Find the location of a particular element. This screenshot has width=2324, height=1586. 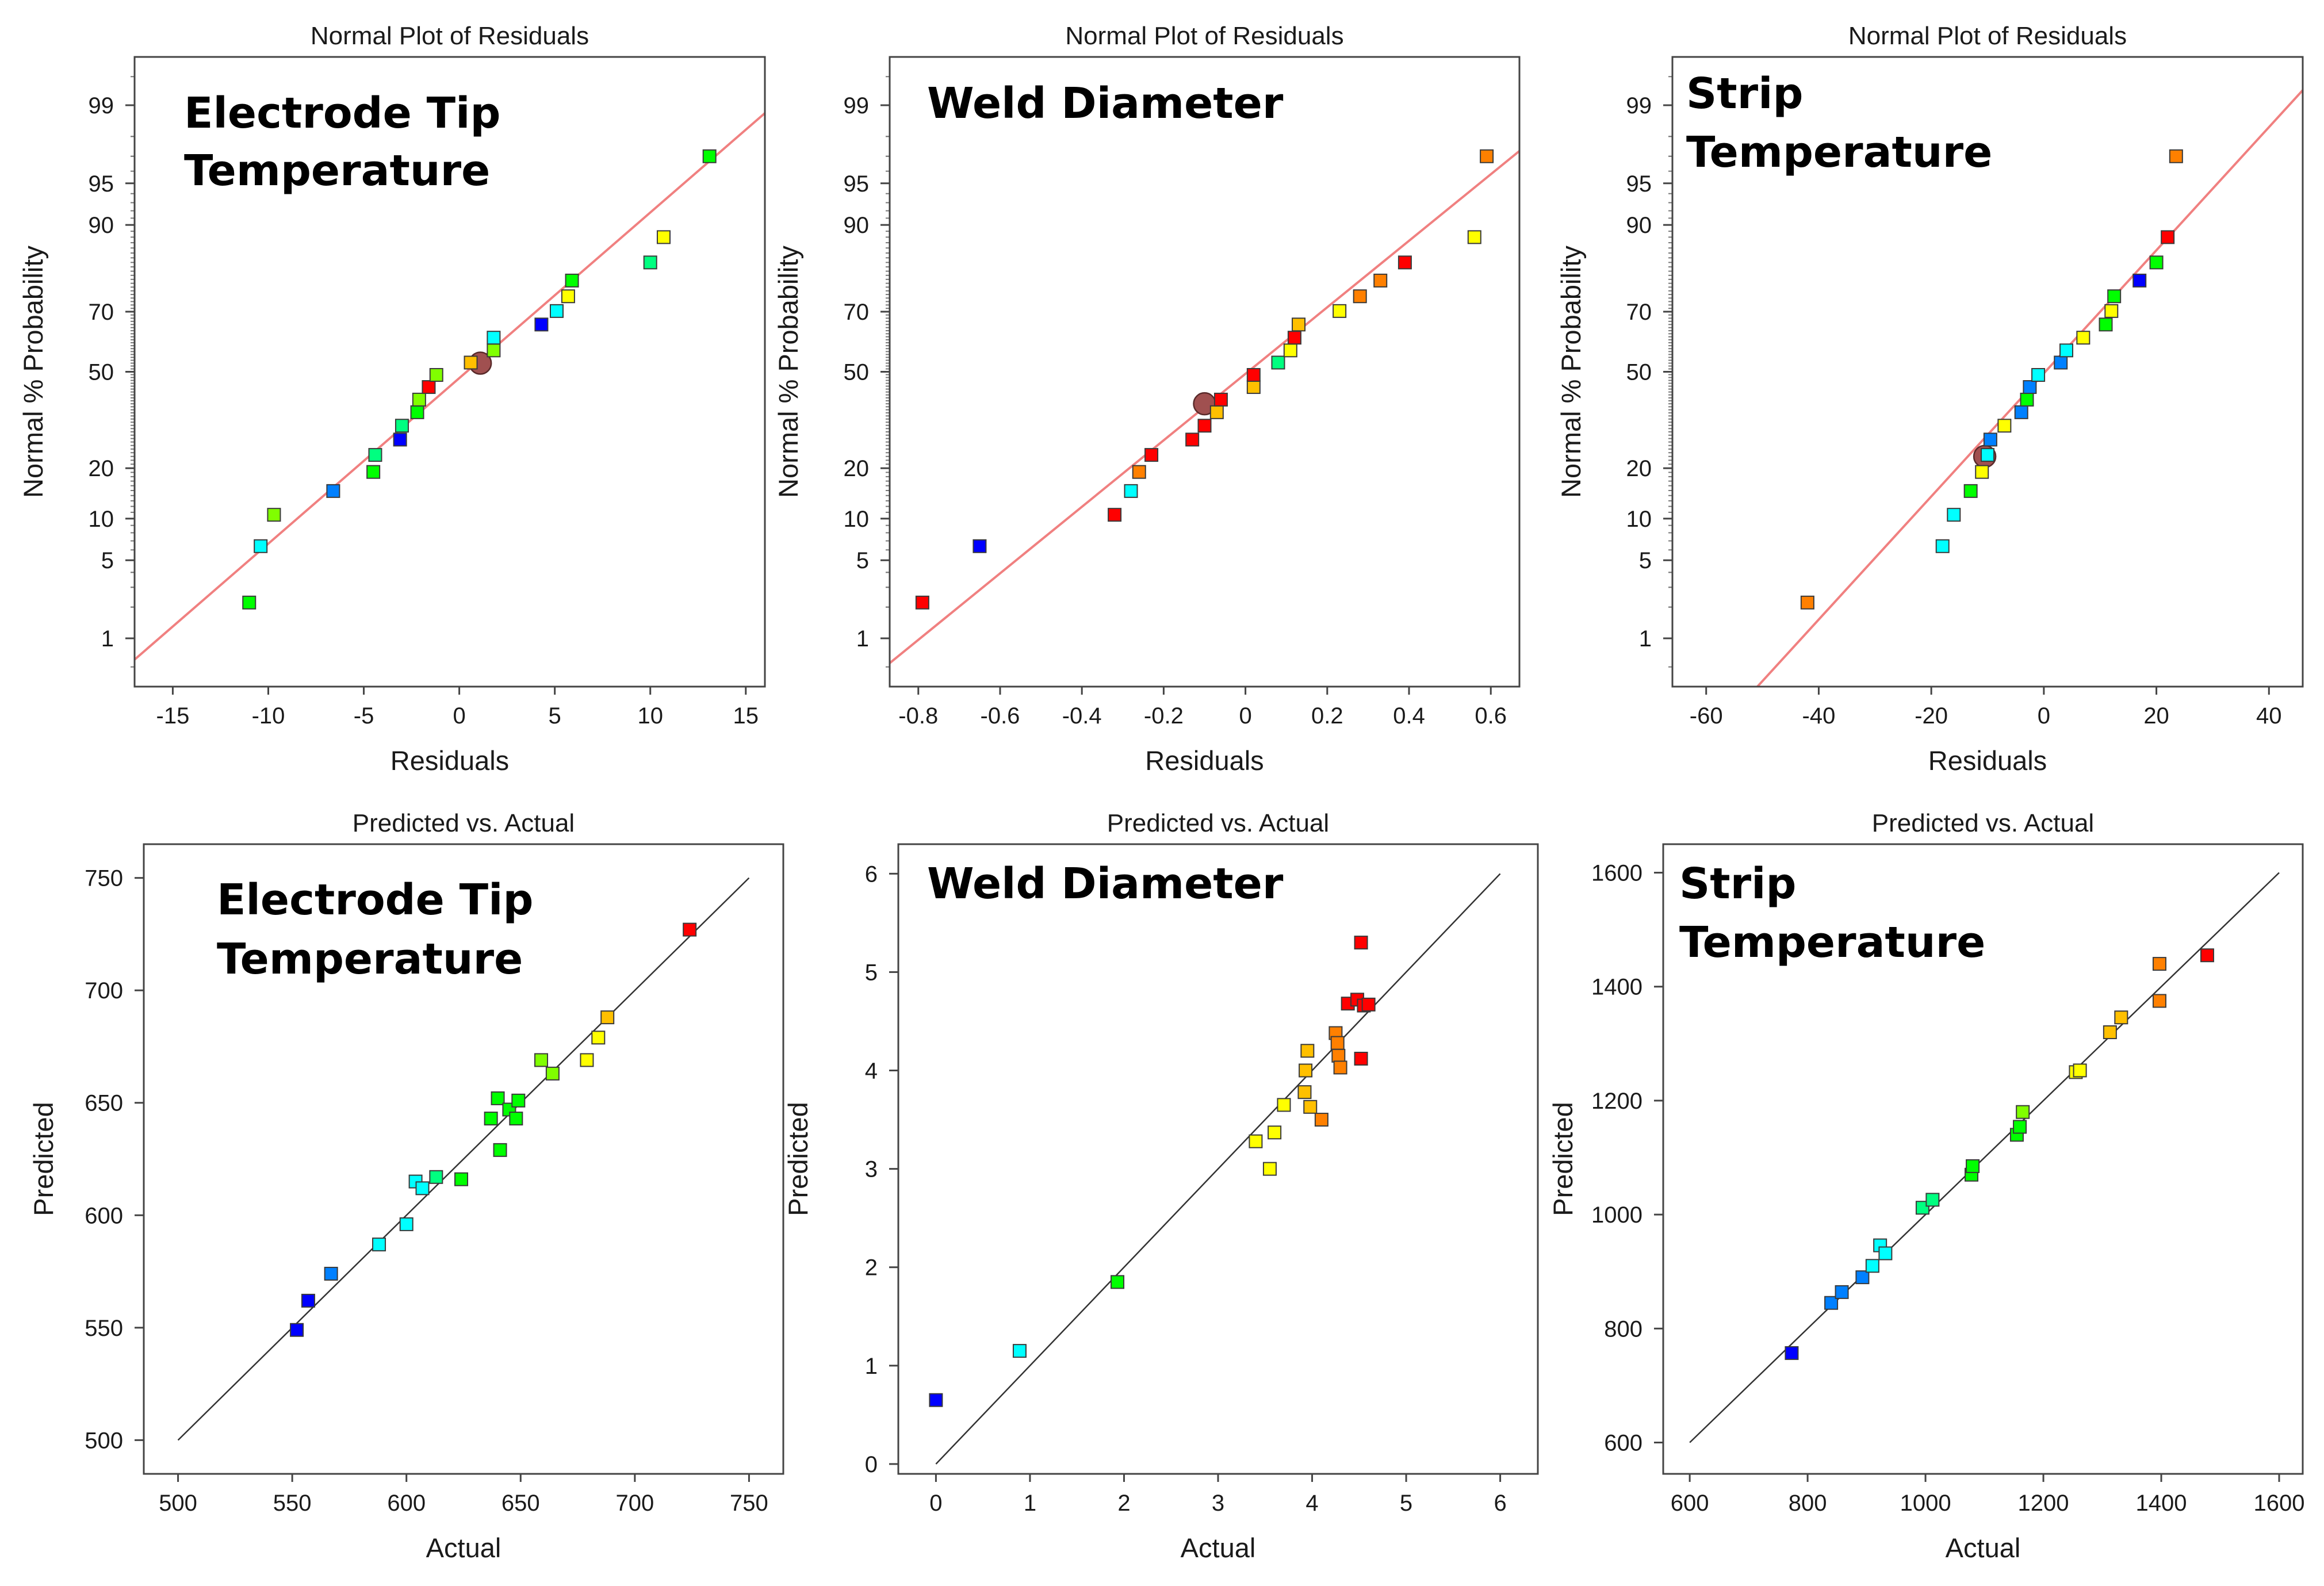

x-tick-label: 1400 is located at coordinates (2161, 1503).